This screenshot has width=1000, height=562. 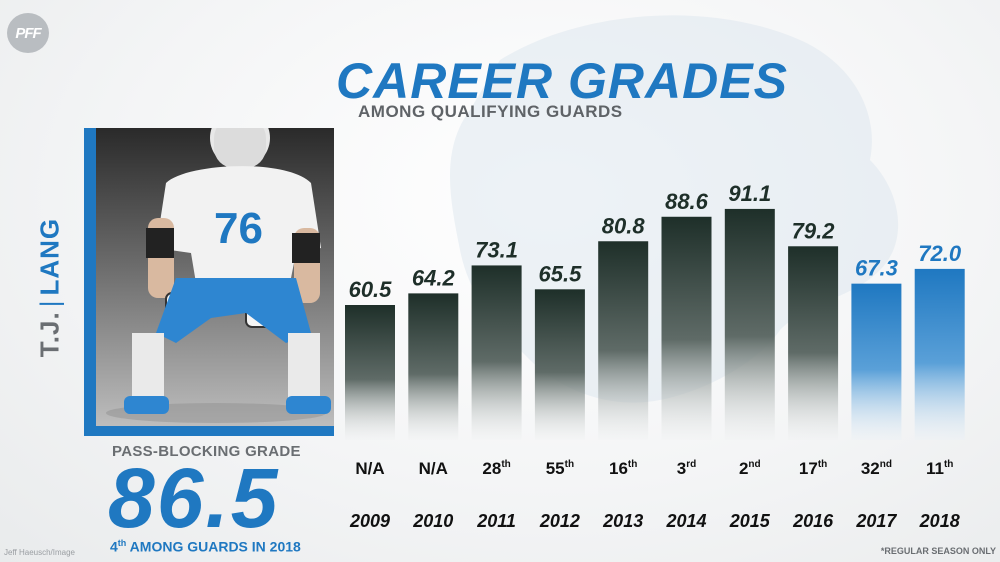 What do you see at coordinates (687, 201) in the screenshot?
I see `value-label-2014: 88.6` at bounding box center [687, 201].